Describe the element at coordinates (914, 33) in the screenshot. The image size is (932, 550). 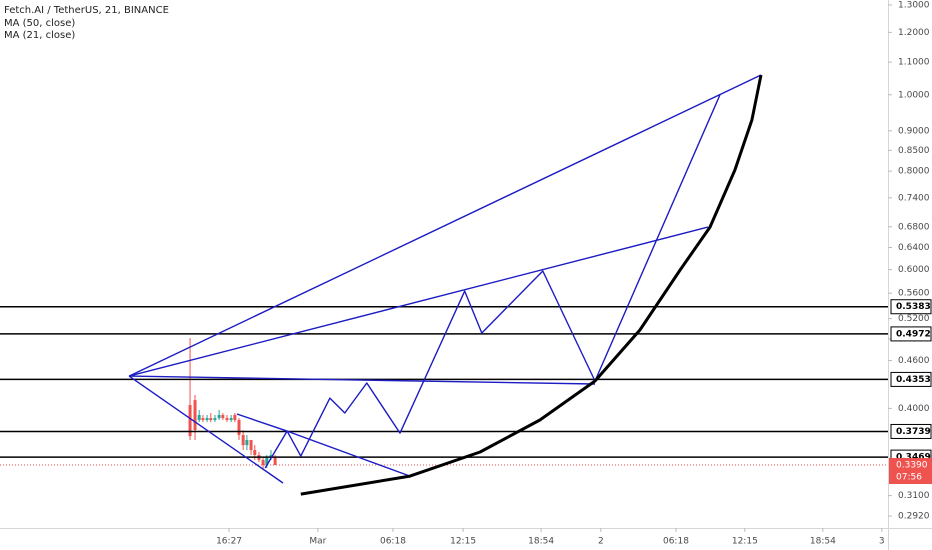
I see `y-tick-label: 1.2000` at that location.